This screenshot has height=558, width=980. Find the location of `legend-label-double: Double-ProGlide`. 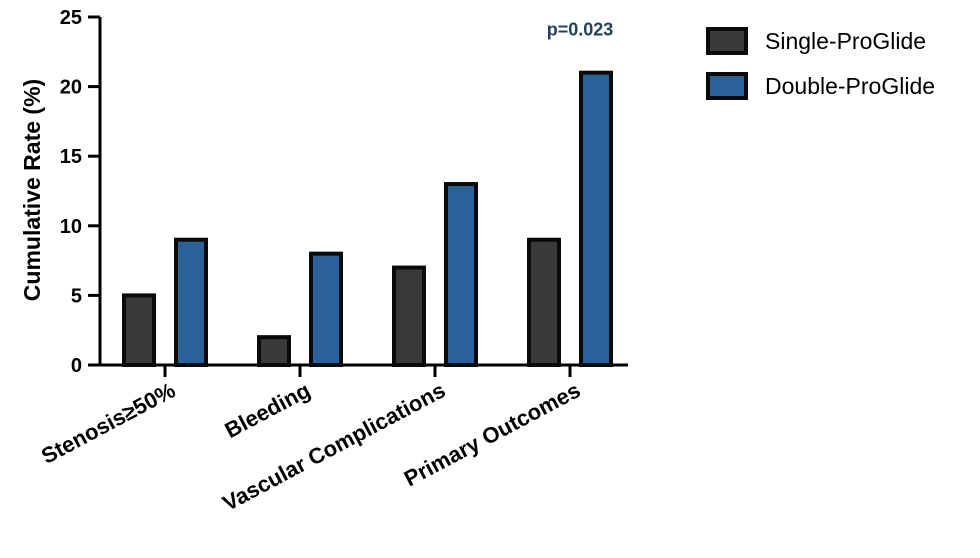

legend-label-double: Double-ProGlide is located at coordinates (850, 86).